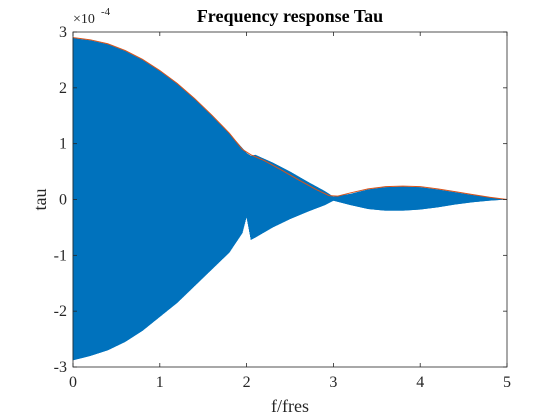  Describe the element at coordinates (63, 200) in the screenshot. I see `y-tick-label: 0` at that location.